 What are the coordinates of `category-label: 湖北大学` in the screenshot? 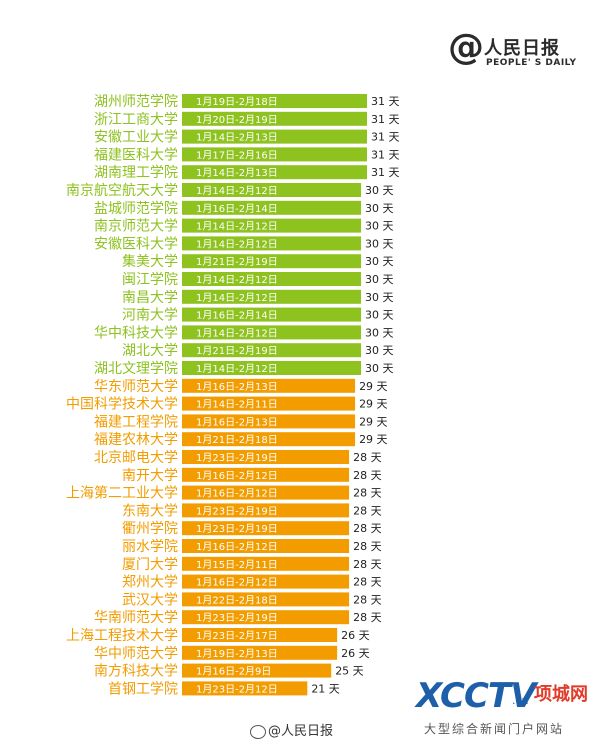 It's located at (150, 351).